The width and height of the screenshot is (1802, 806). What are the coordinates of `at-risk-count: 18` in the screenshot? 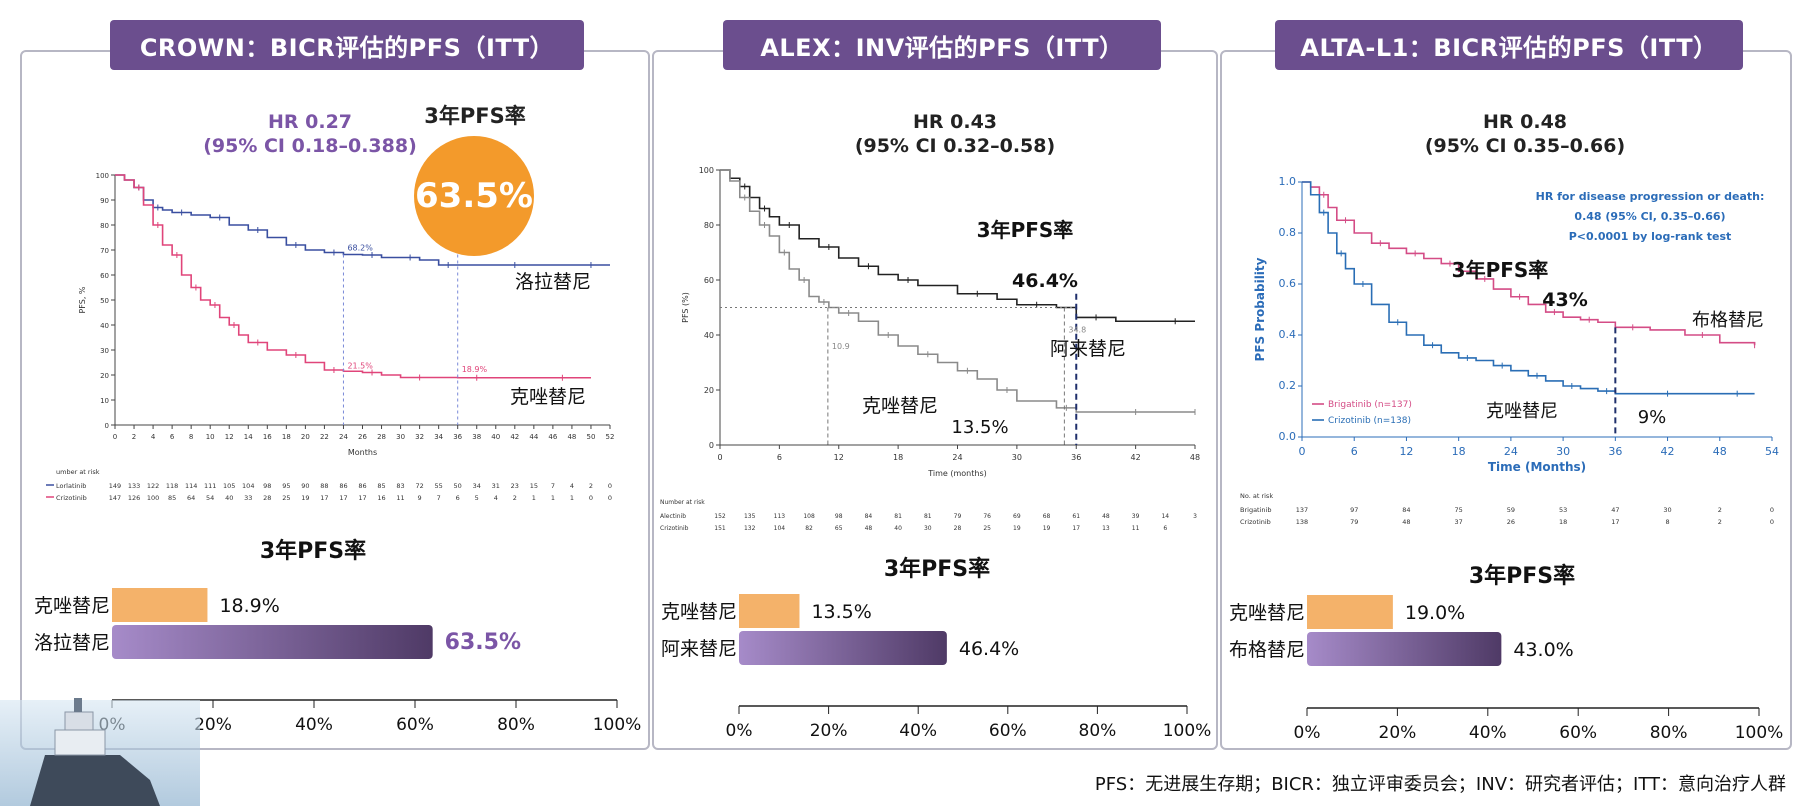 It's located at (1563, 522).